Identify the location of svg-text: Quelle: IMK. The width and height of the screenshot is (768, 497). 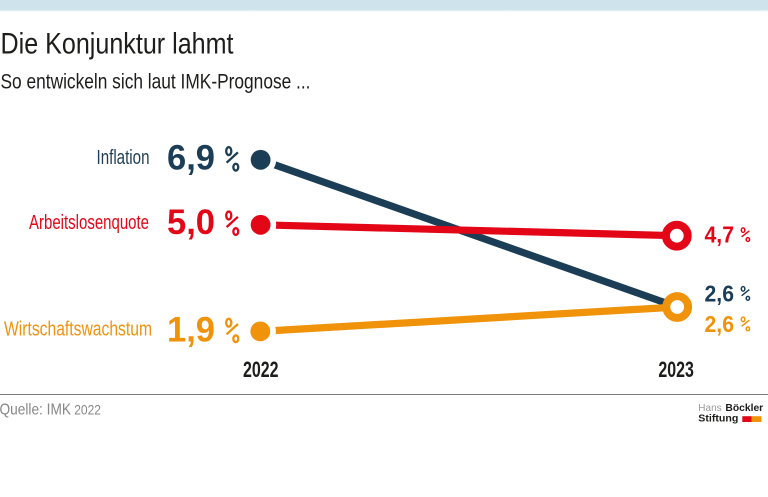
(35, 409).